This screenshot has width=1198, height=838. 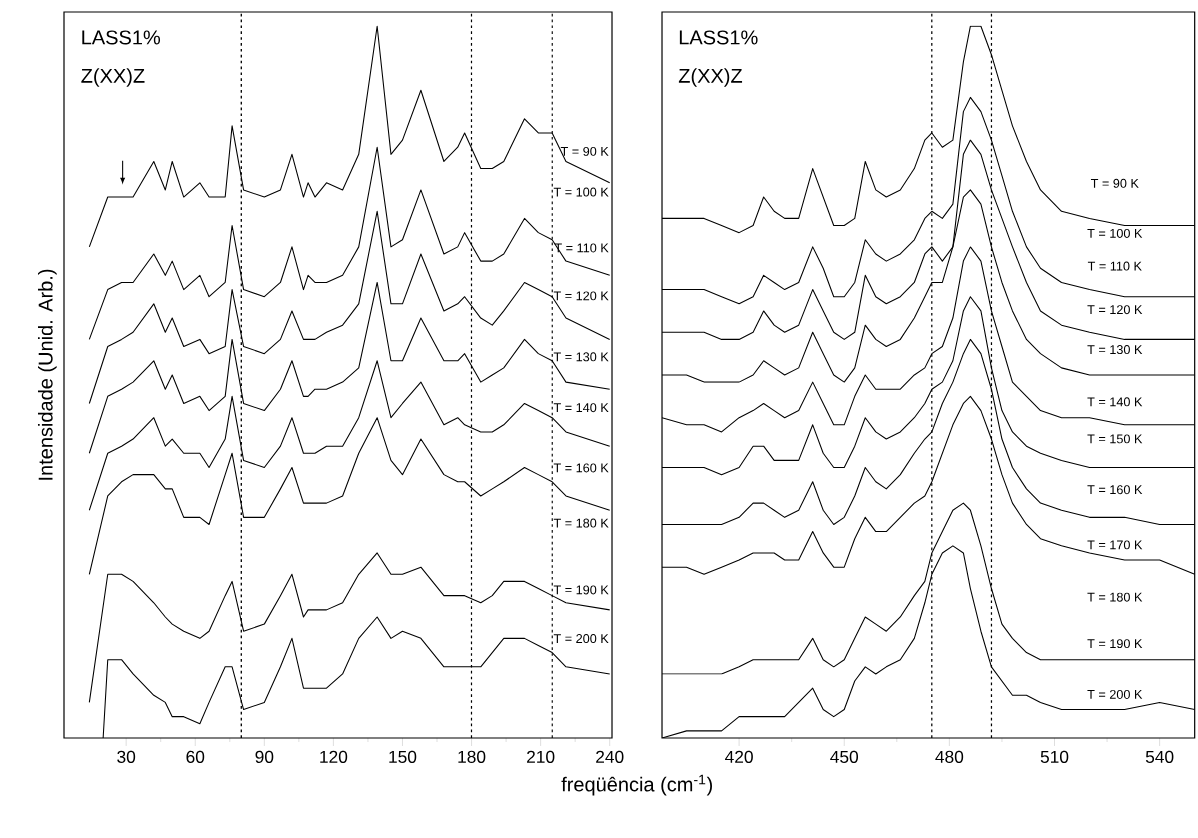 I want to click on y-axis-title: Intensidade (Unid. Arb.), so click(x=47, y=374).